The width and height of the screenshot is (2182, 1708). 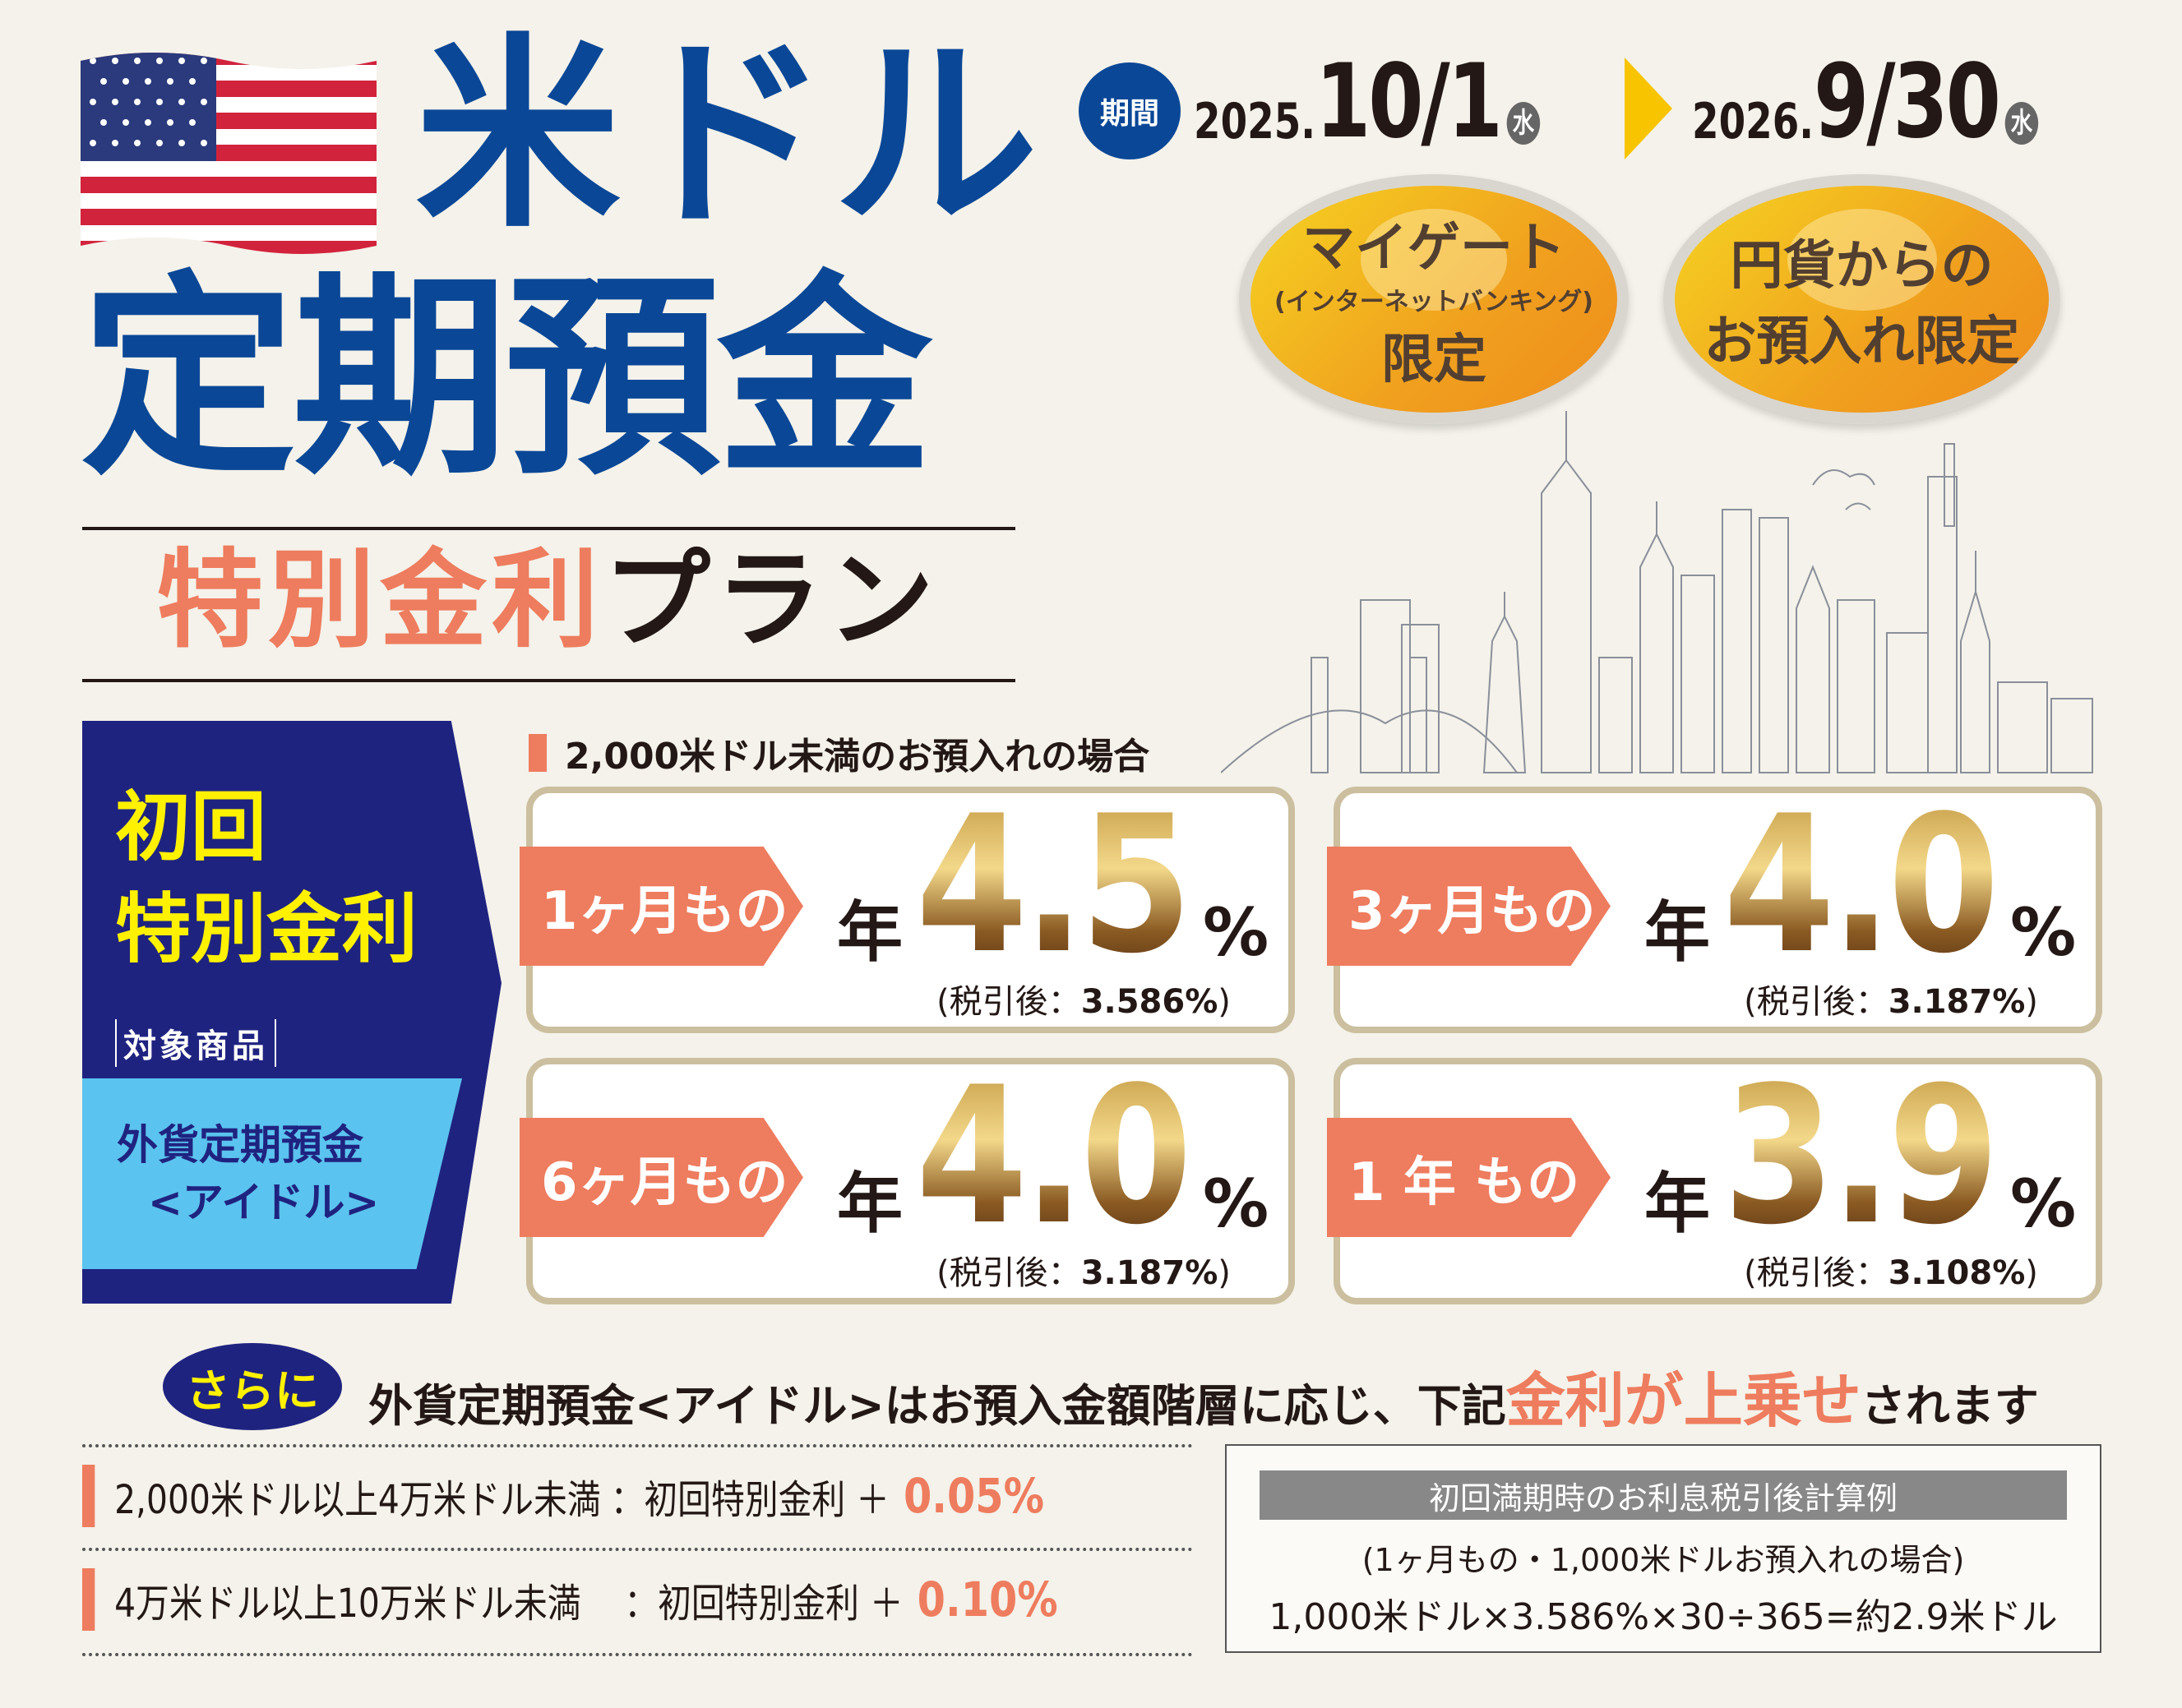 I want to click on product-name: 外貨定期預金, so click(x=240, y=1145).